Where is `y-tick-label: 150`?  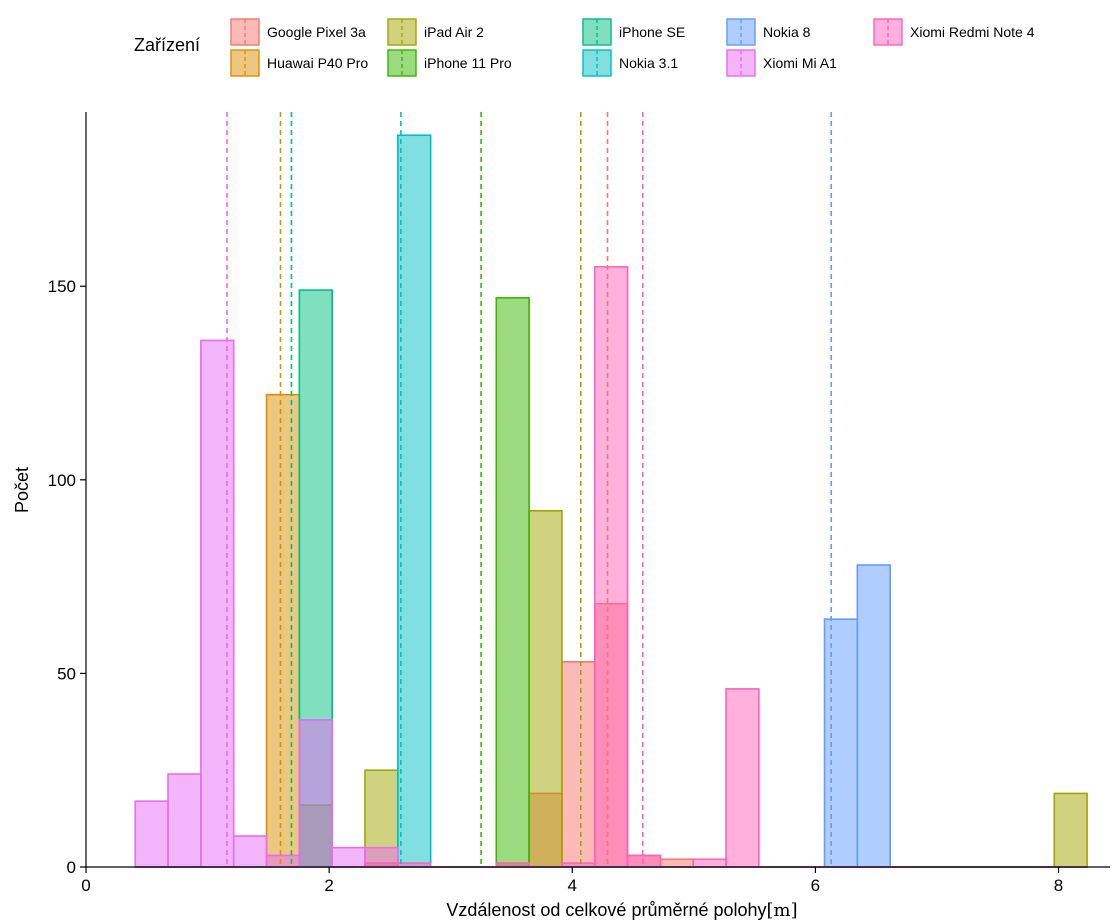
y-tick-label: 150 is located at coordinates (62, 286).